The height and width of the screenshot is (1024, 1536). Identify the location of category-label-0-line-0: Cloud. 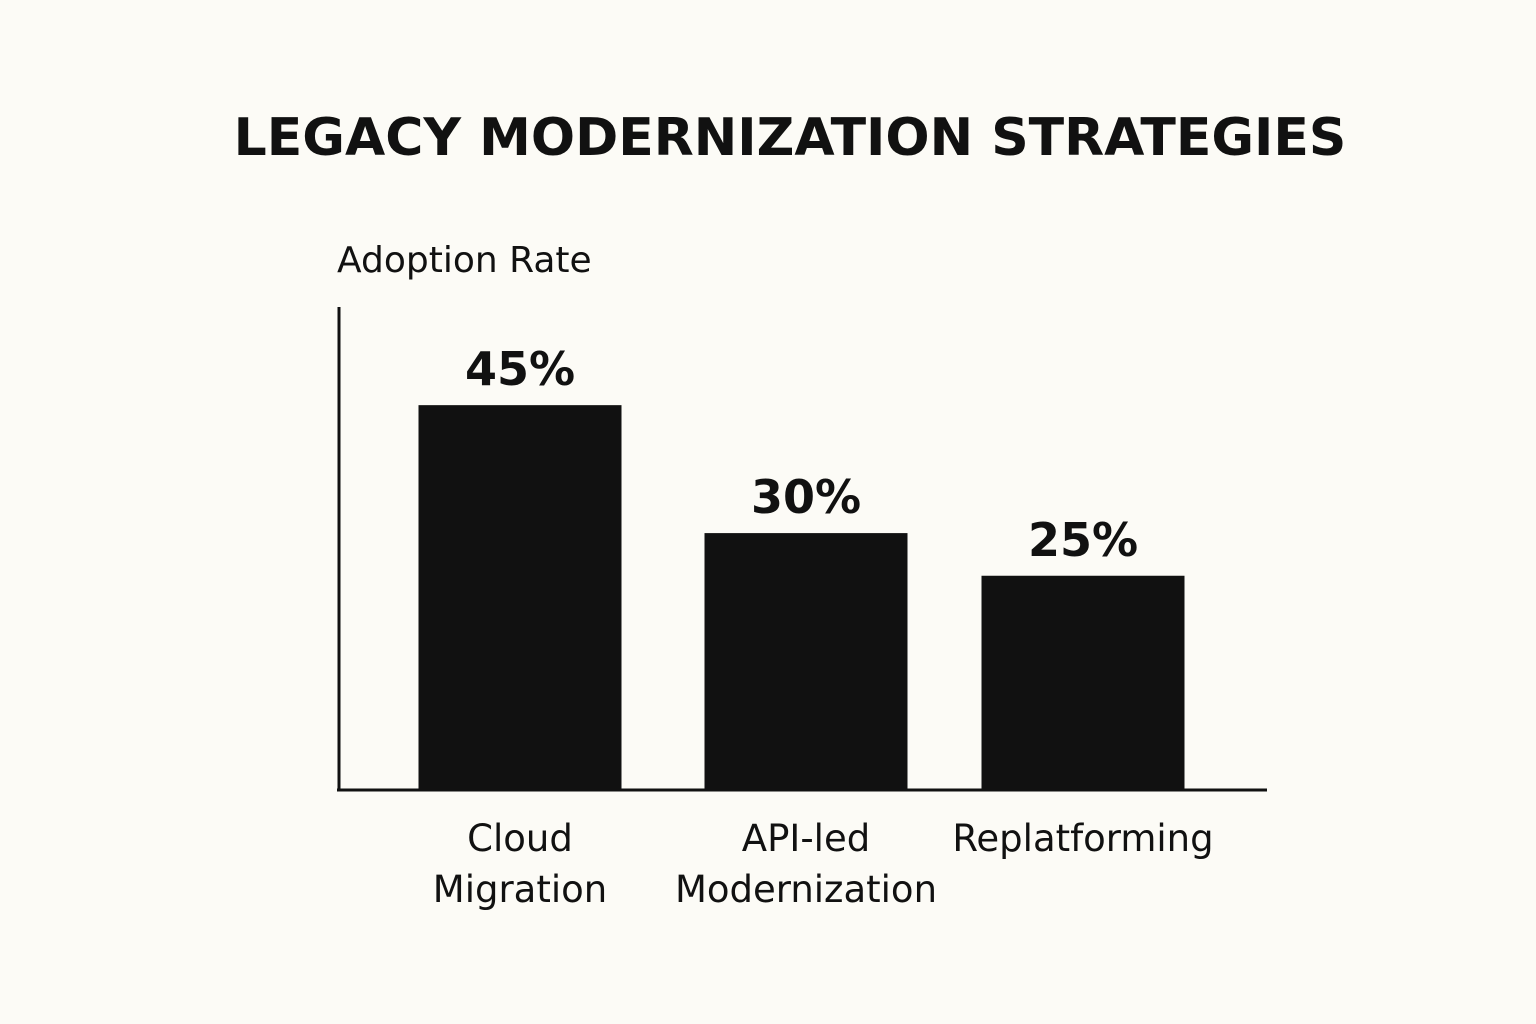
(520, 838).